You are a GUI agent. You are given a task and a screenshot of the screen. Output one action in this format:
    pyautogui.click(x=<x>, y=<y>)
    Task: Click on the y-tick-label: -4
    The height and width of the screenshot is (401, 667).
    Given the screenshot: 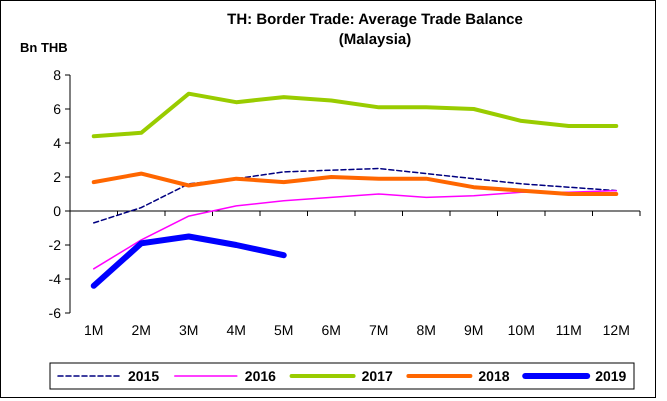 What is the action you would take?
    pyautogui.click(x=55, y=279)
    